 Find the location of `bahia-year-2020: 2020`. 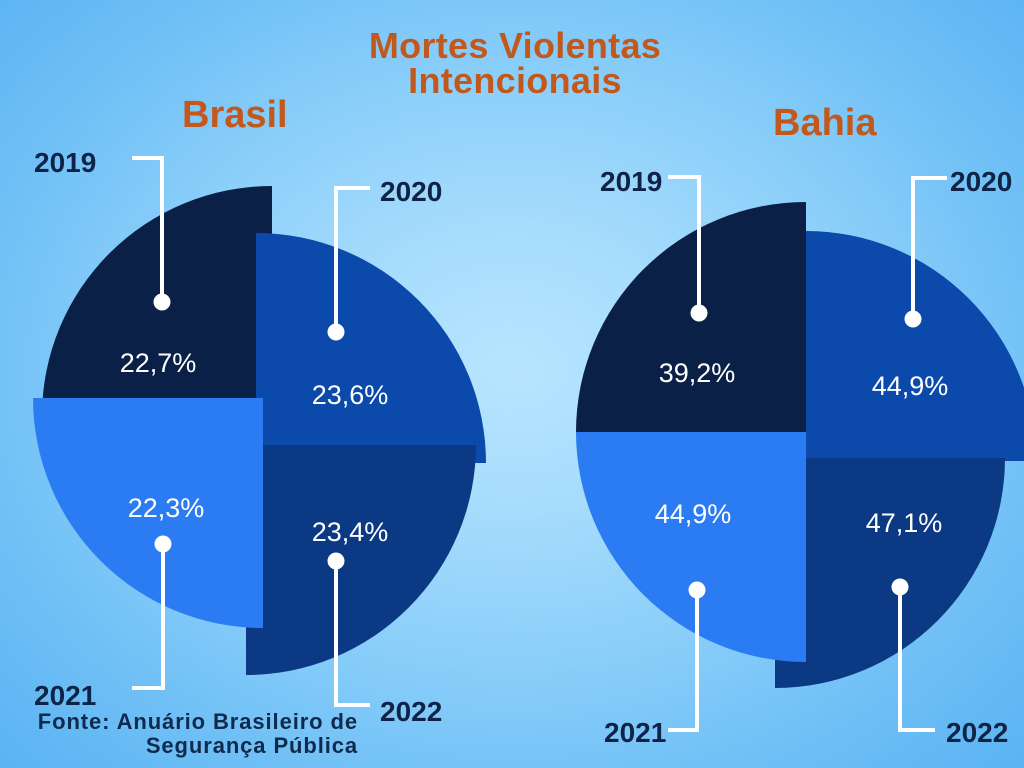

bahia-year-2020: 2020 is located at coordinates (981, 181).